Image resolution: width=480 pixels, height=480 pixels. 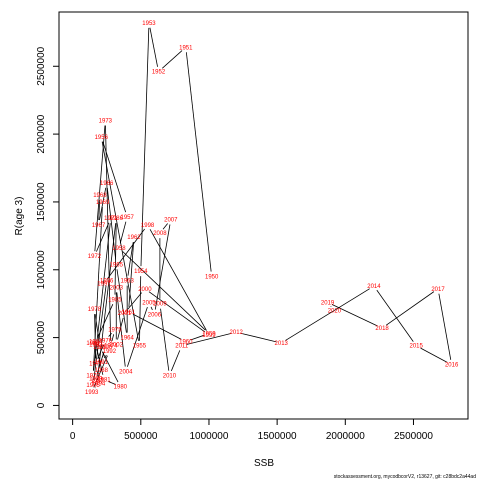 What do you see at coordinates (41, 269) in the screenshot?
I see `y-tick-label: 1000000` at bounding box center [41, 269].